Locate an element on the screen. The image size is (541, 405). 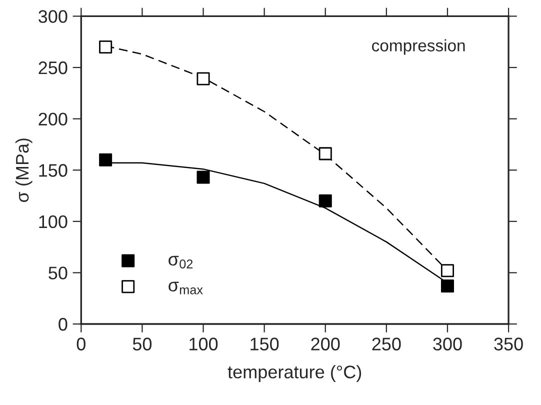
x-tick-label: 150 is located at coordinates (264, 344).